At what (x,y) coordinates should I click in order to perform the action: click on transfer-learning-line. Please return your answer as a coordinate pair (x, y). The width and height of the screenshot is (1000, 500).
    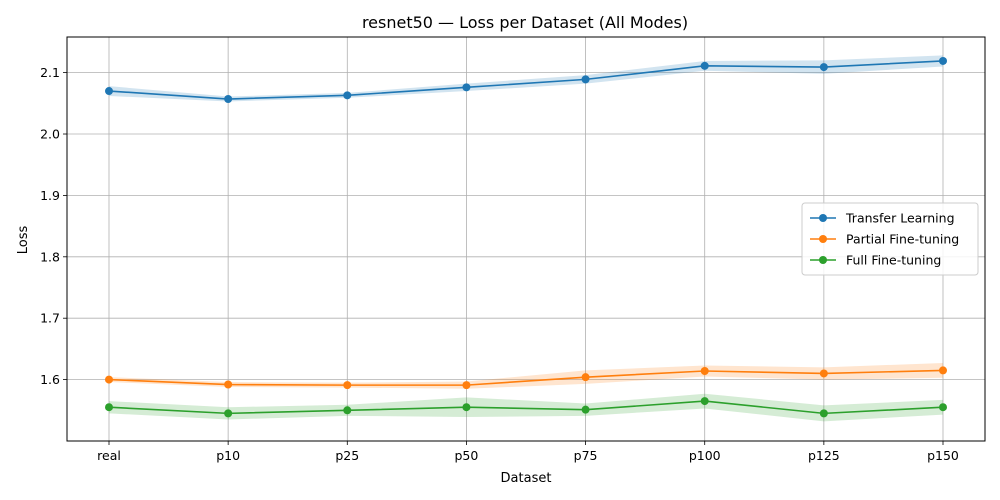
    Looking at the image, I should click on (526, 80).